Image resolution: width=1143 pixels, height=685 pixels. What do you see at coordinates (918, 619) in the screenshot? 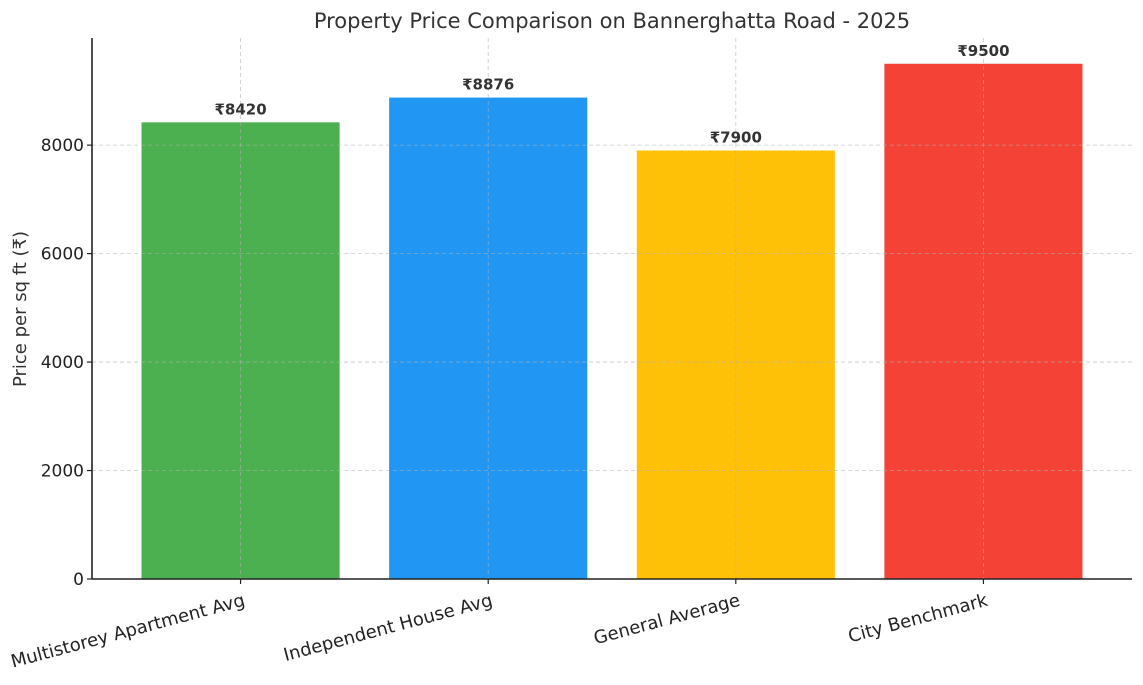
I see `x-tick-label-3: City Benchmark` at bounding box center [918, 619].